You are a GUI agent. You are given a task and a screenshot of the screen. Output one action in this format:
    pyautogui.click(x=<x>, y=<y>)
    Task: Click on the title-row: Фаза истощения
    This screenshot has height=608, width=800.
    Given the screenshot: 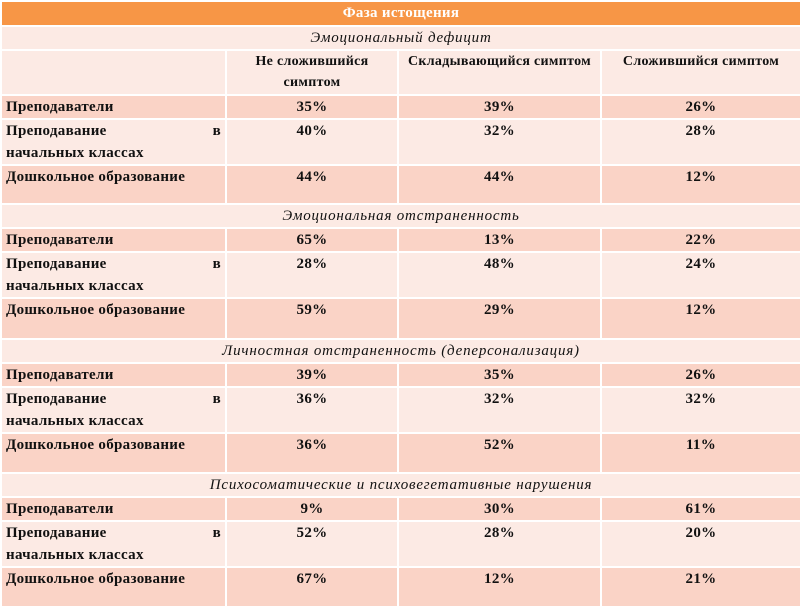 What is the action you would take?
    pyautogui.click(x=400, y=13)
    